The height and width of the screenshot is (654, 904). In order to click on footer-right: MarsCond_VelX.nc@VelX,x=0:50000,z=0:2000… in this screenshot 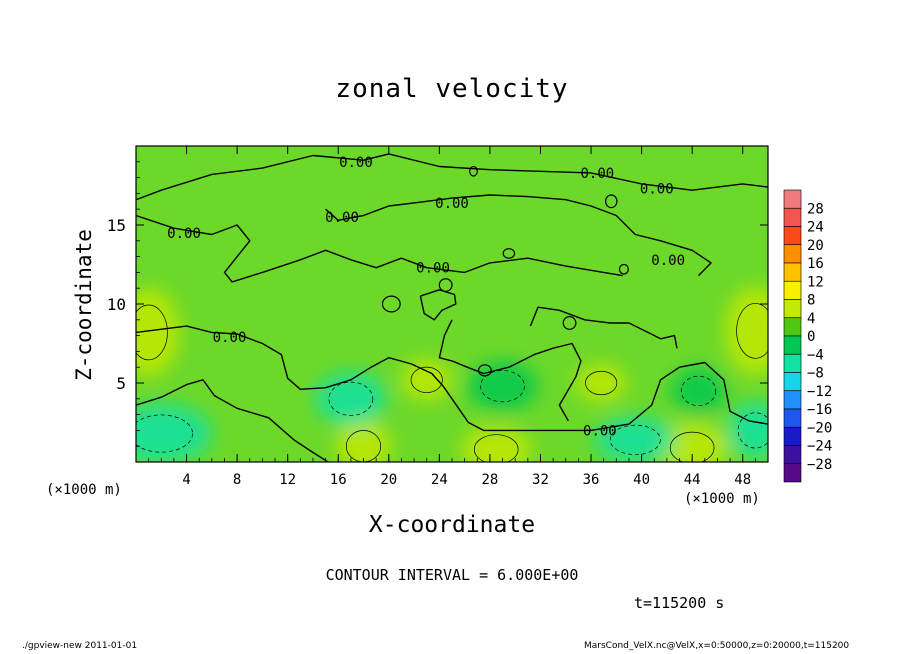, I will do `click(717, 646)`.